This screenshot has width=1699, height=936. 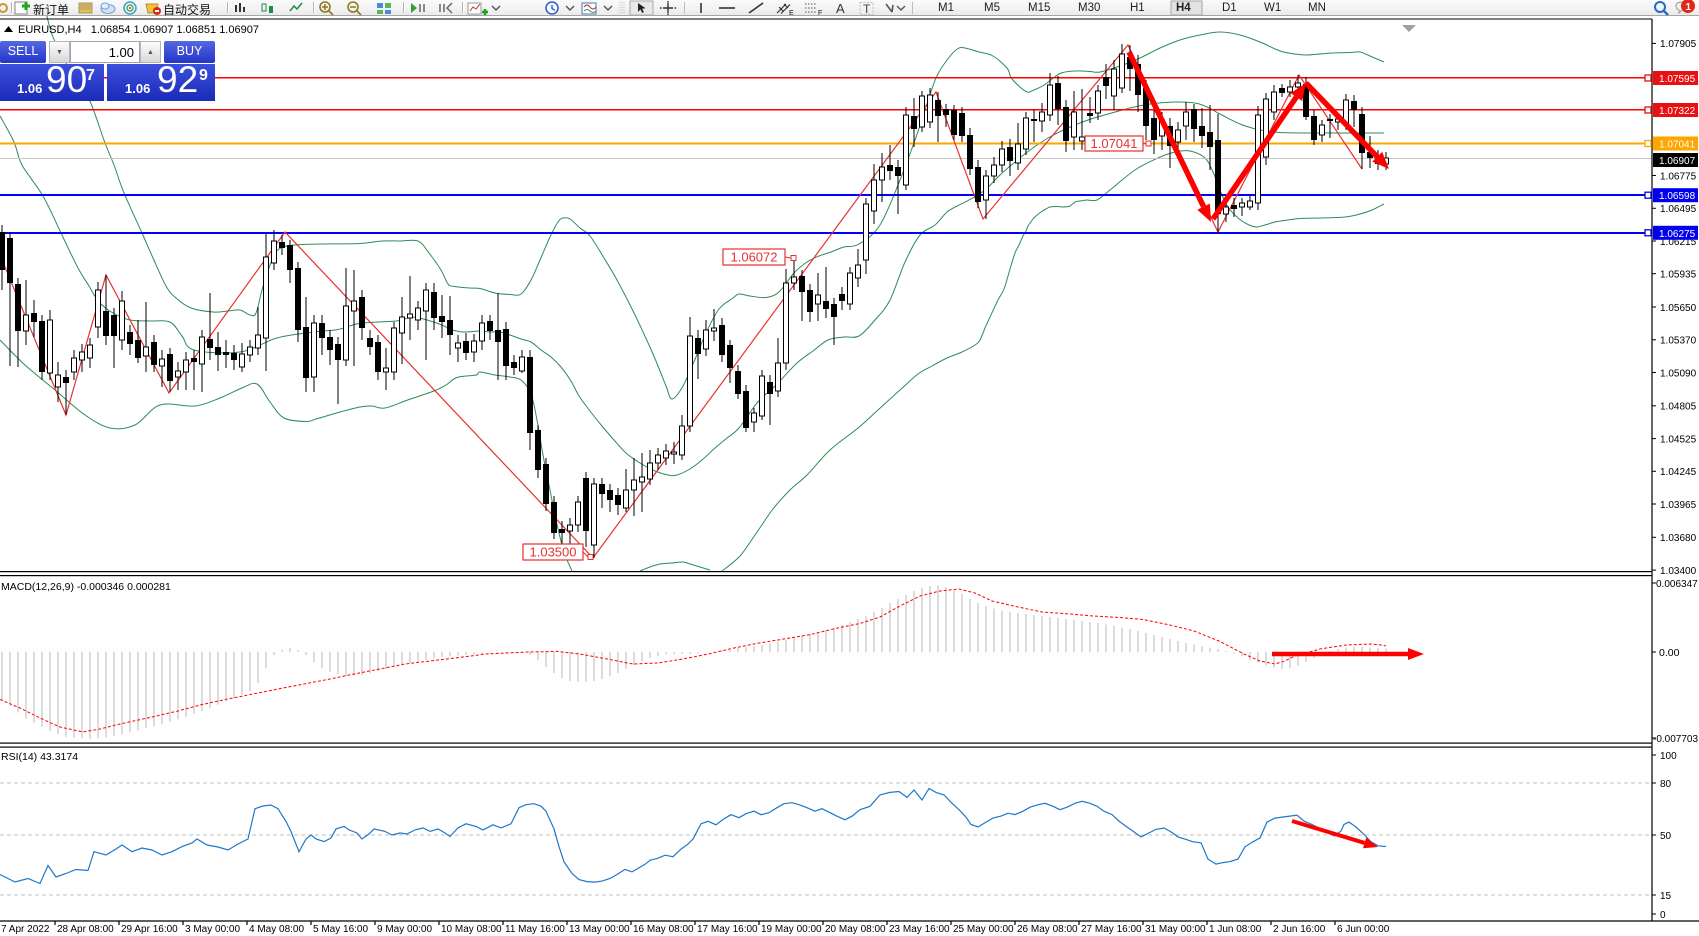 I want to click on svg-text: 3 May 00:00, so click(x=212, y=929).